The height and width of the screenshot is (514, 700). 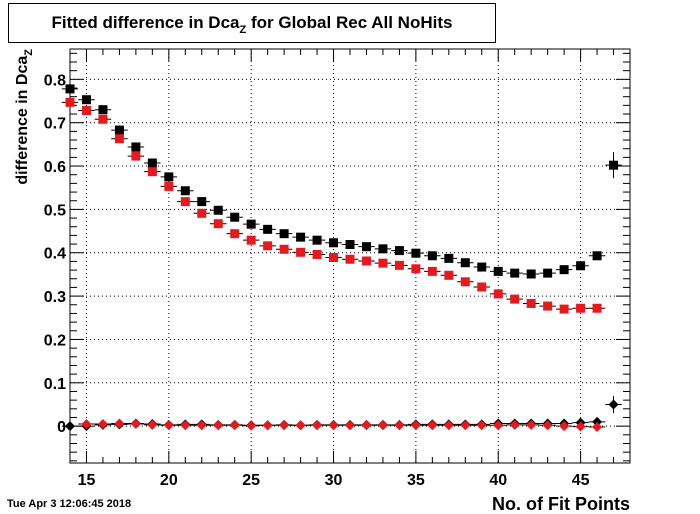 What do you see at coordinates (29, 52) in the screenshot?
I see `y-axis-label-subscript: Z` at bounding box center [29, 52].